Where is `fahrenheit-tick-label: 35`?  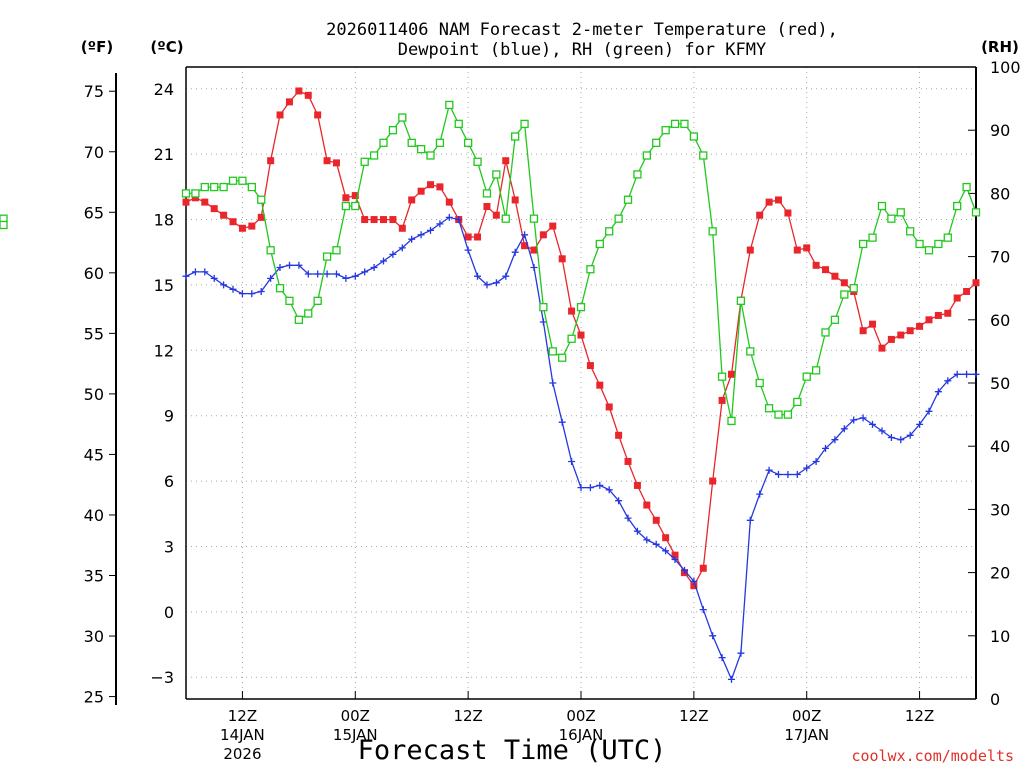
fahrenheit-tick-label: 35 is located at coordinates (94, 576).